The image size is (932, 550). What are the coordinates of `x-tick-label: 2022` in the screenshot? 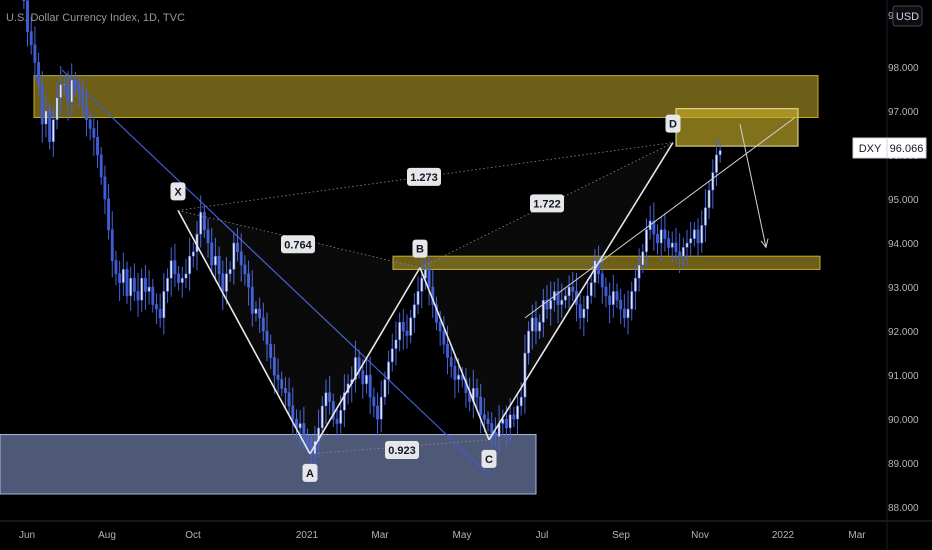 It's located at (783, 535).